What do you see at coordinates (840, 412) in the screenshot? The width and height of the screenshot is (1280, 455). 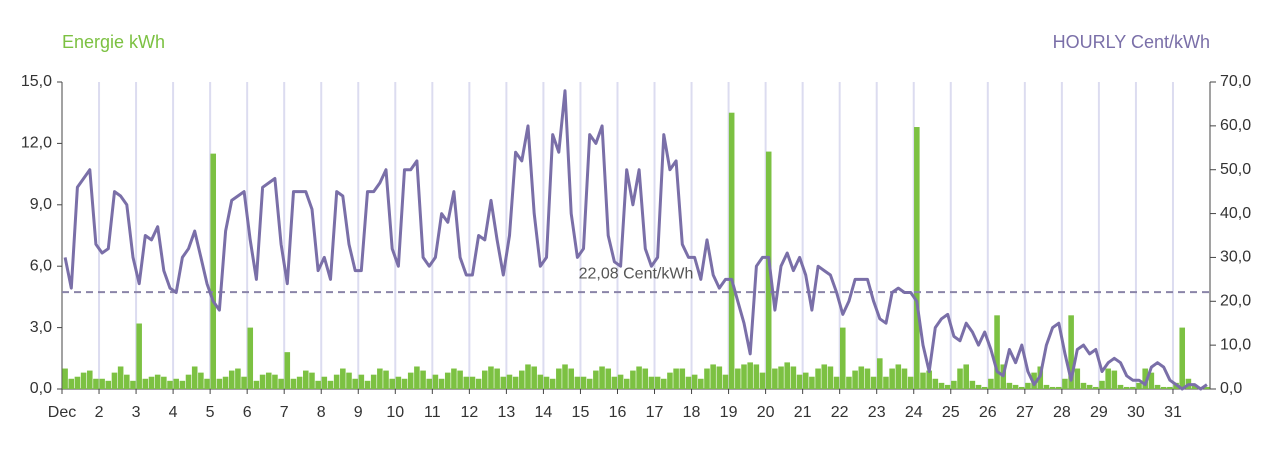 I see `x-tick-label: 22` at bounding box center [840, 412].